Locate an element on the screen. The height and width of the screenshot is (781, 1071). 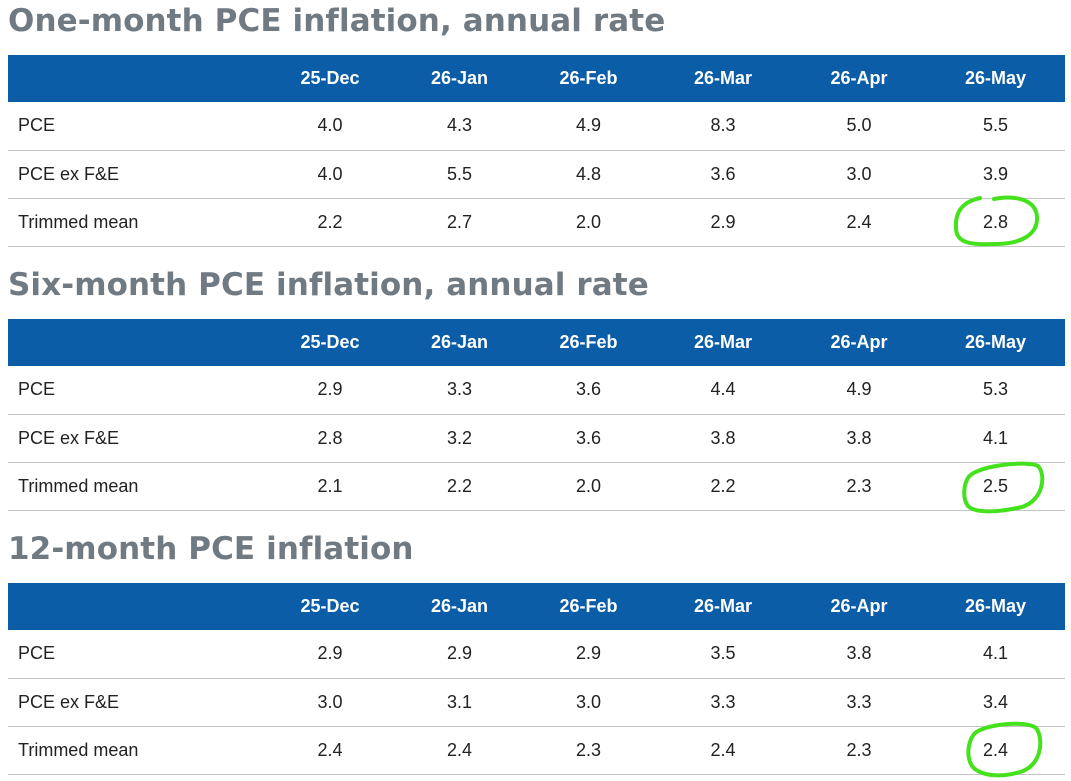
table-cell: 4.4 is located at coordinates (723, 390).